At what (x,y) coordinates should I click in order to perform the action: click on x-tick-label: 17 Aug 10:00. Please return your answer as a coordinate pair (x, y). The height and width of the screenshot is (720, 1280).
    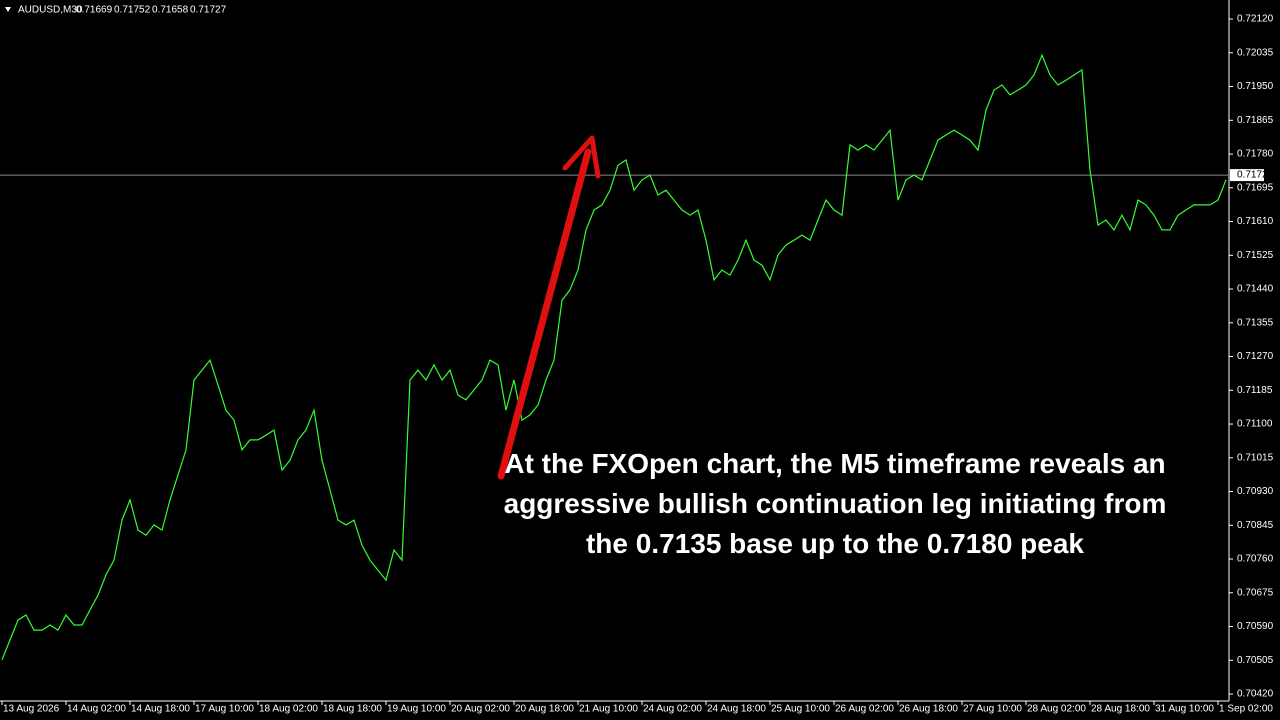
    Looking at the image, I should click on (224, 709).